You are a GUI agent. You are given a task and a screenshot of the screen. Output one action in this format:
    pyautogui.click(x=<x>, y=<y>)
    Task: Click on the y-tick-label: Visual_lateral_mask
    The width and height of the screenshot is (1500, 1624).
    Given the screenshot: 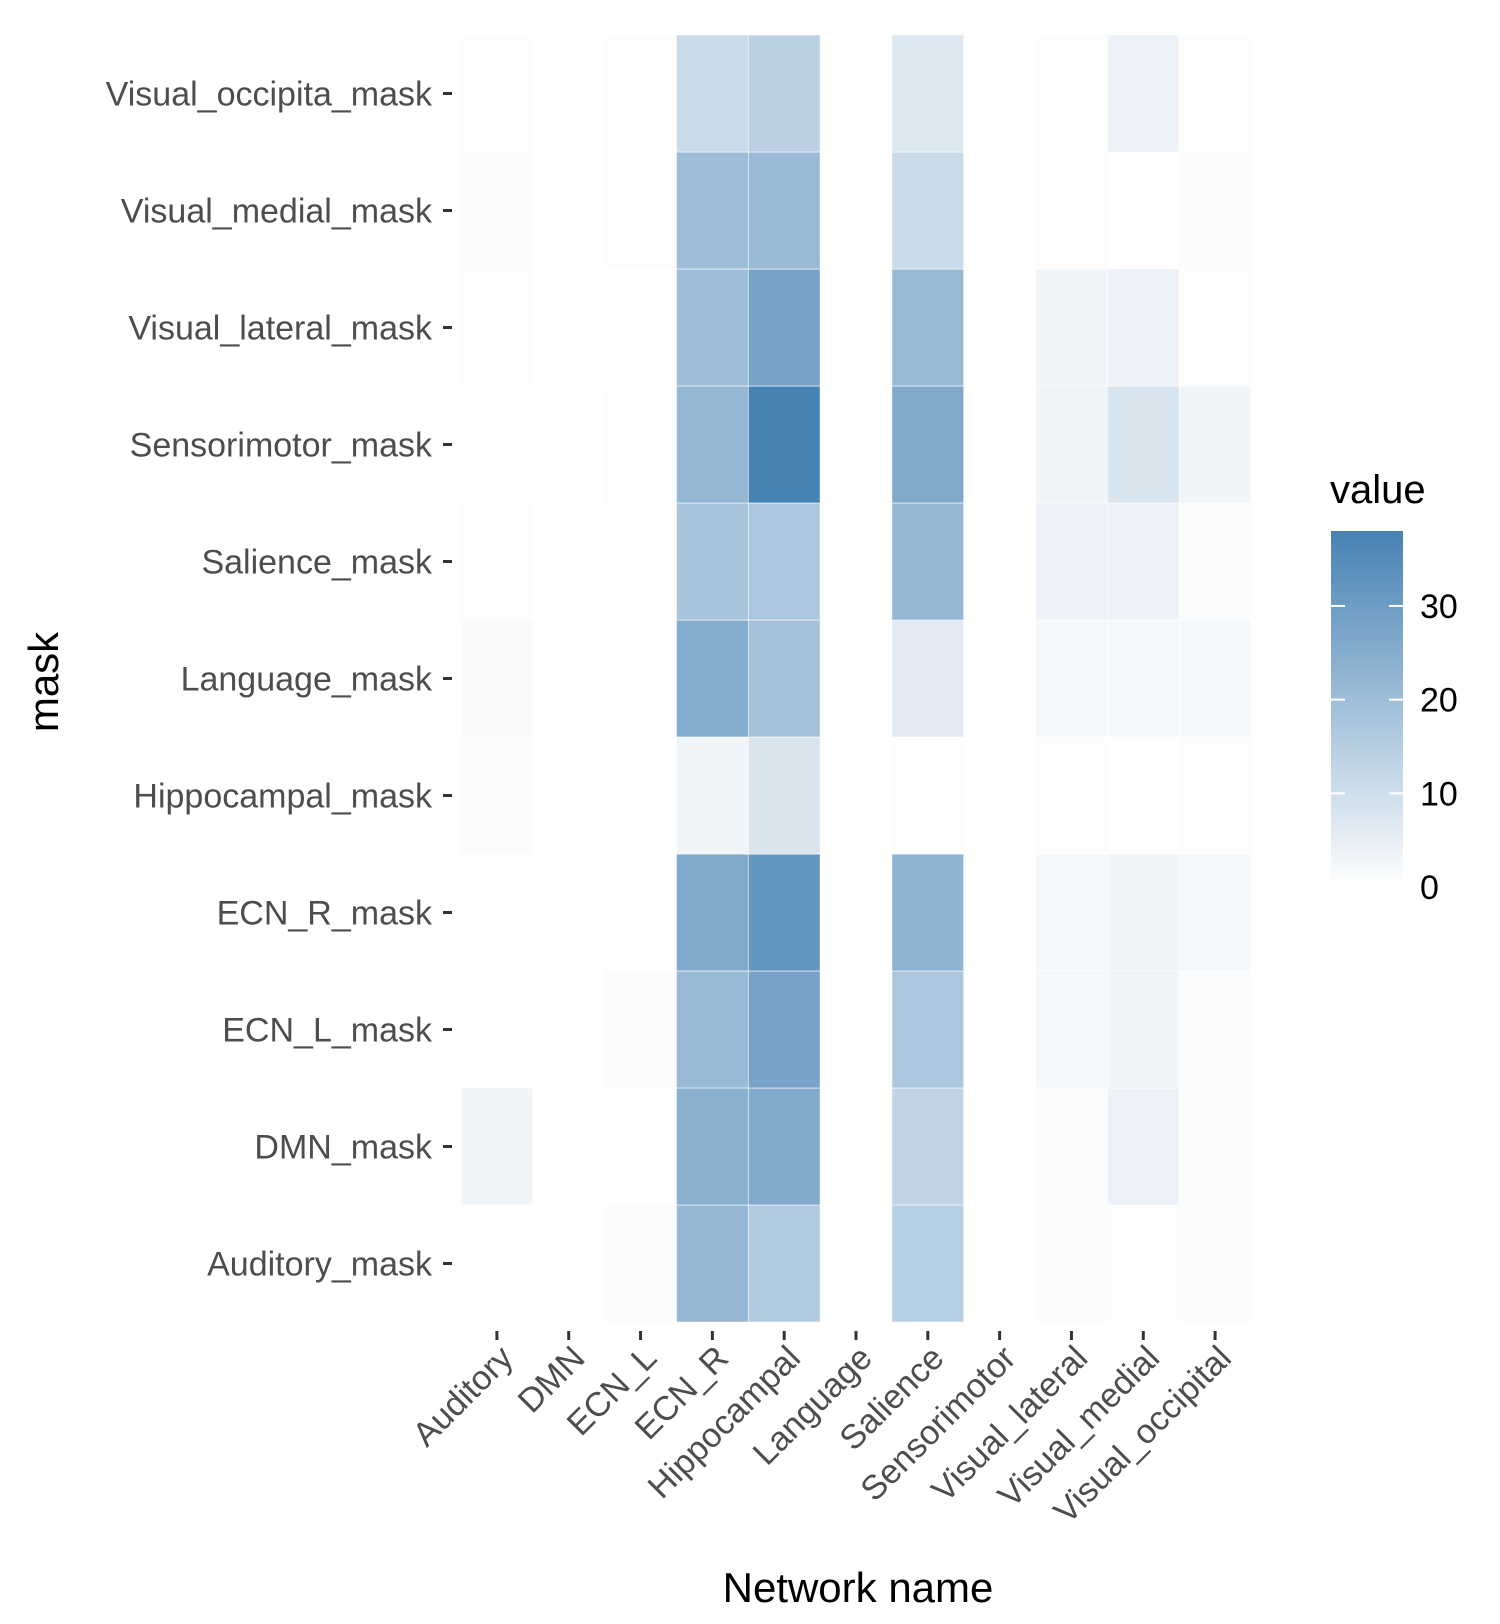 What is the action you would take?
    pyautogui.click(x=280, y=329)
    